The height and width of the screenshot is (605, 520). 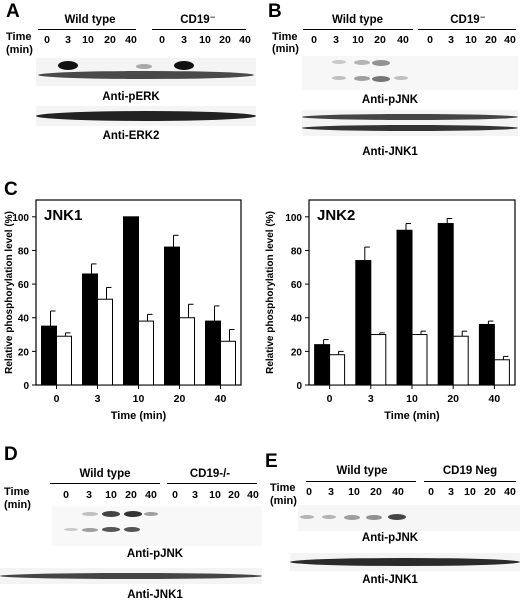 What do you see at coordinates (11, 454) in the screenshot?
I see `panel-letter-d: D` at bounding box center [11, 454].